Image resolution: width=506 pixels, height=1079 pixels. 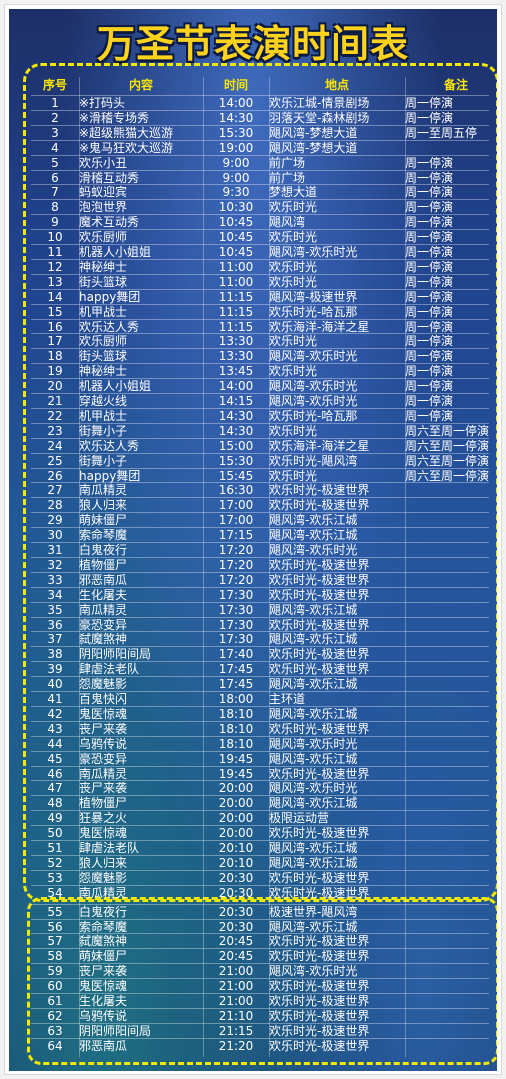 What do you see at coordinates (110, 296) in the screenshot?
I see `cell-content: happy舞团` at bounding box center [110, 296].